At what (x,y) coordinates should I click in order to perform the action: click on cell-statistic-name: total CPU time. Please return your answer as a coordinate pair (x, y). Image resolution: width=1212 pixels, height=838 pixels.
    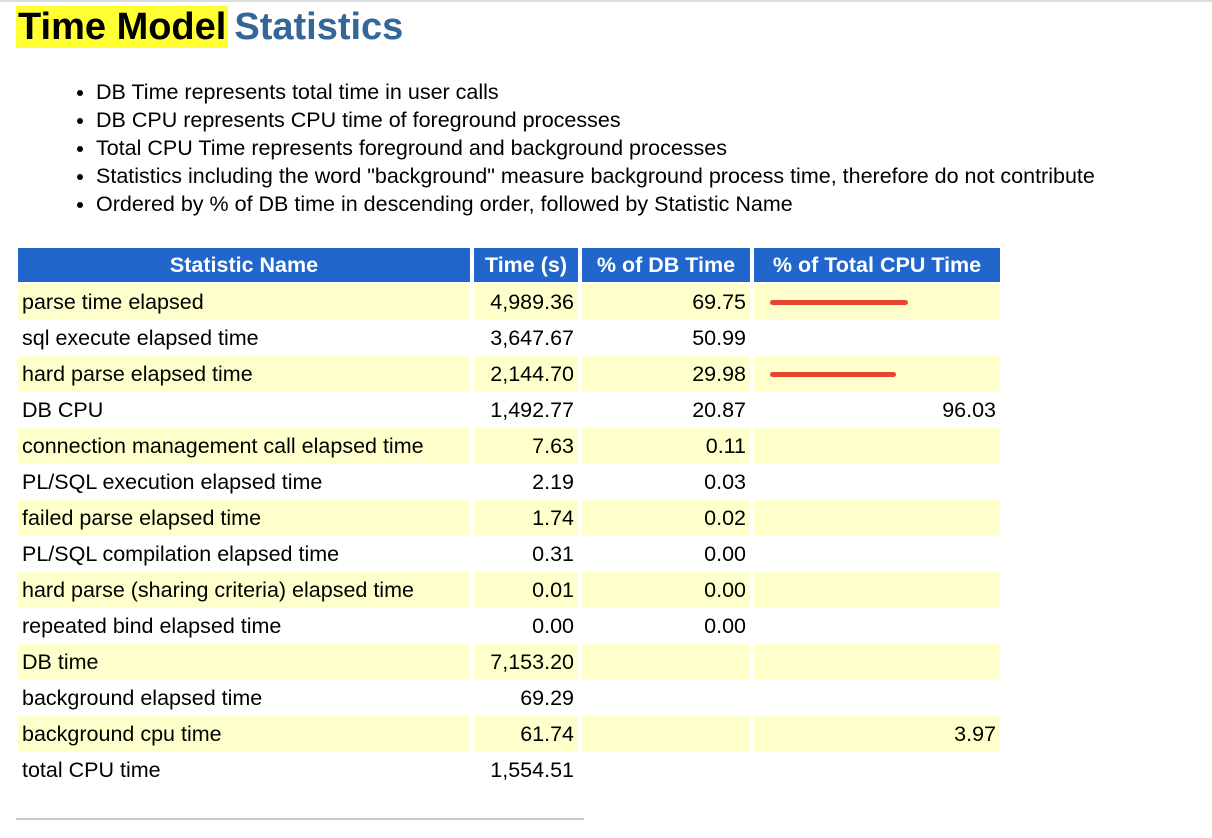
    Looking at the image, I should click on (244, 770).